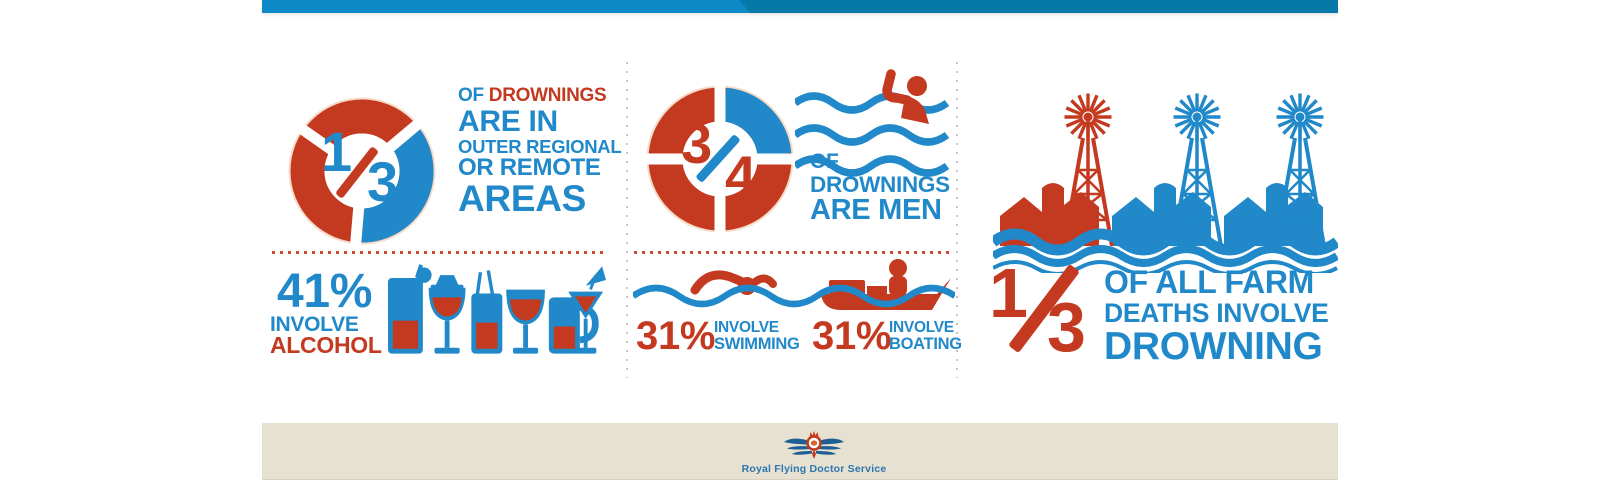 This screenshot has width=1600, height=500. I want to click on men-heading-of: OF, so click(824, 161).